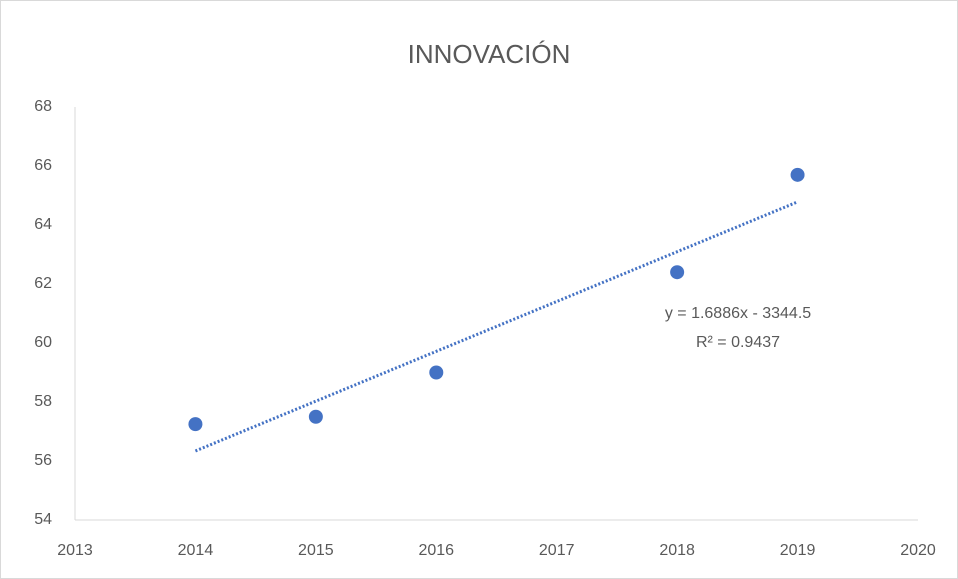  I want to click on y-tick-label: 68, so click(43, 106).